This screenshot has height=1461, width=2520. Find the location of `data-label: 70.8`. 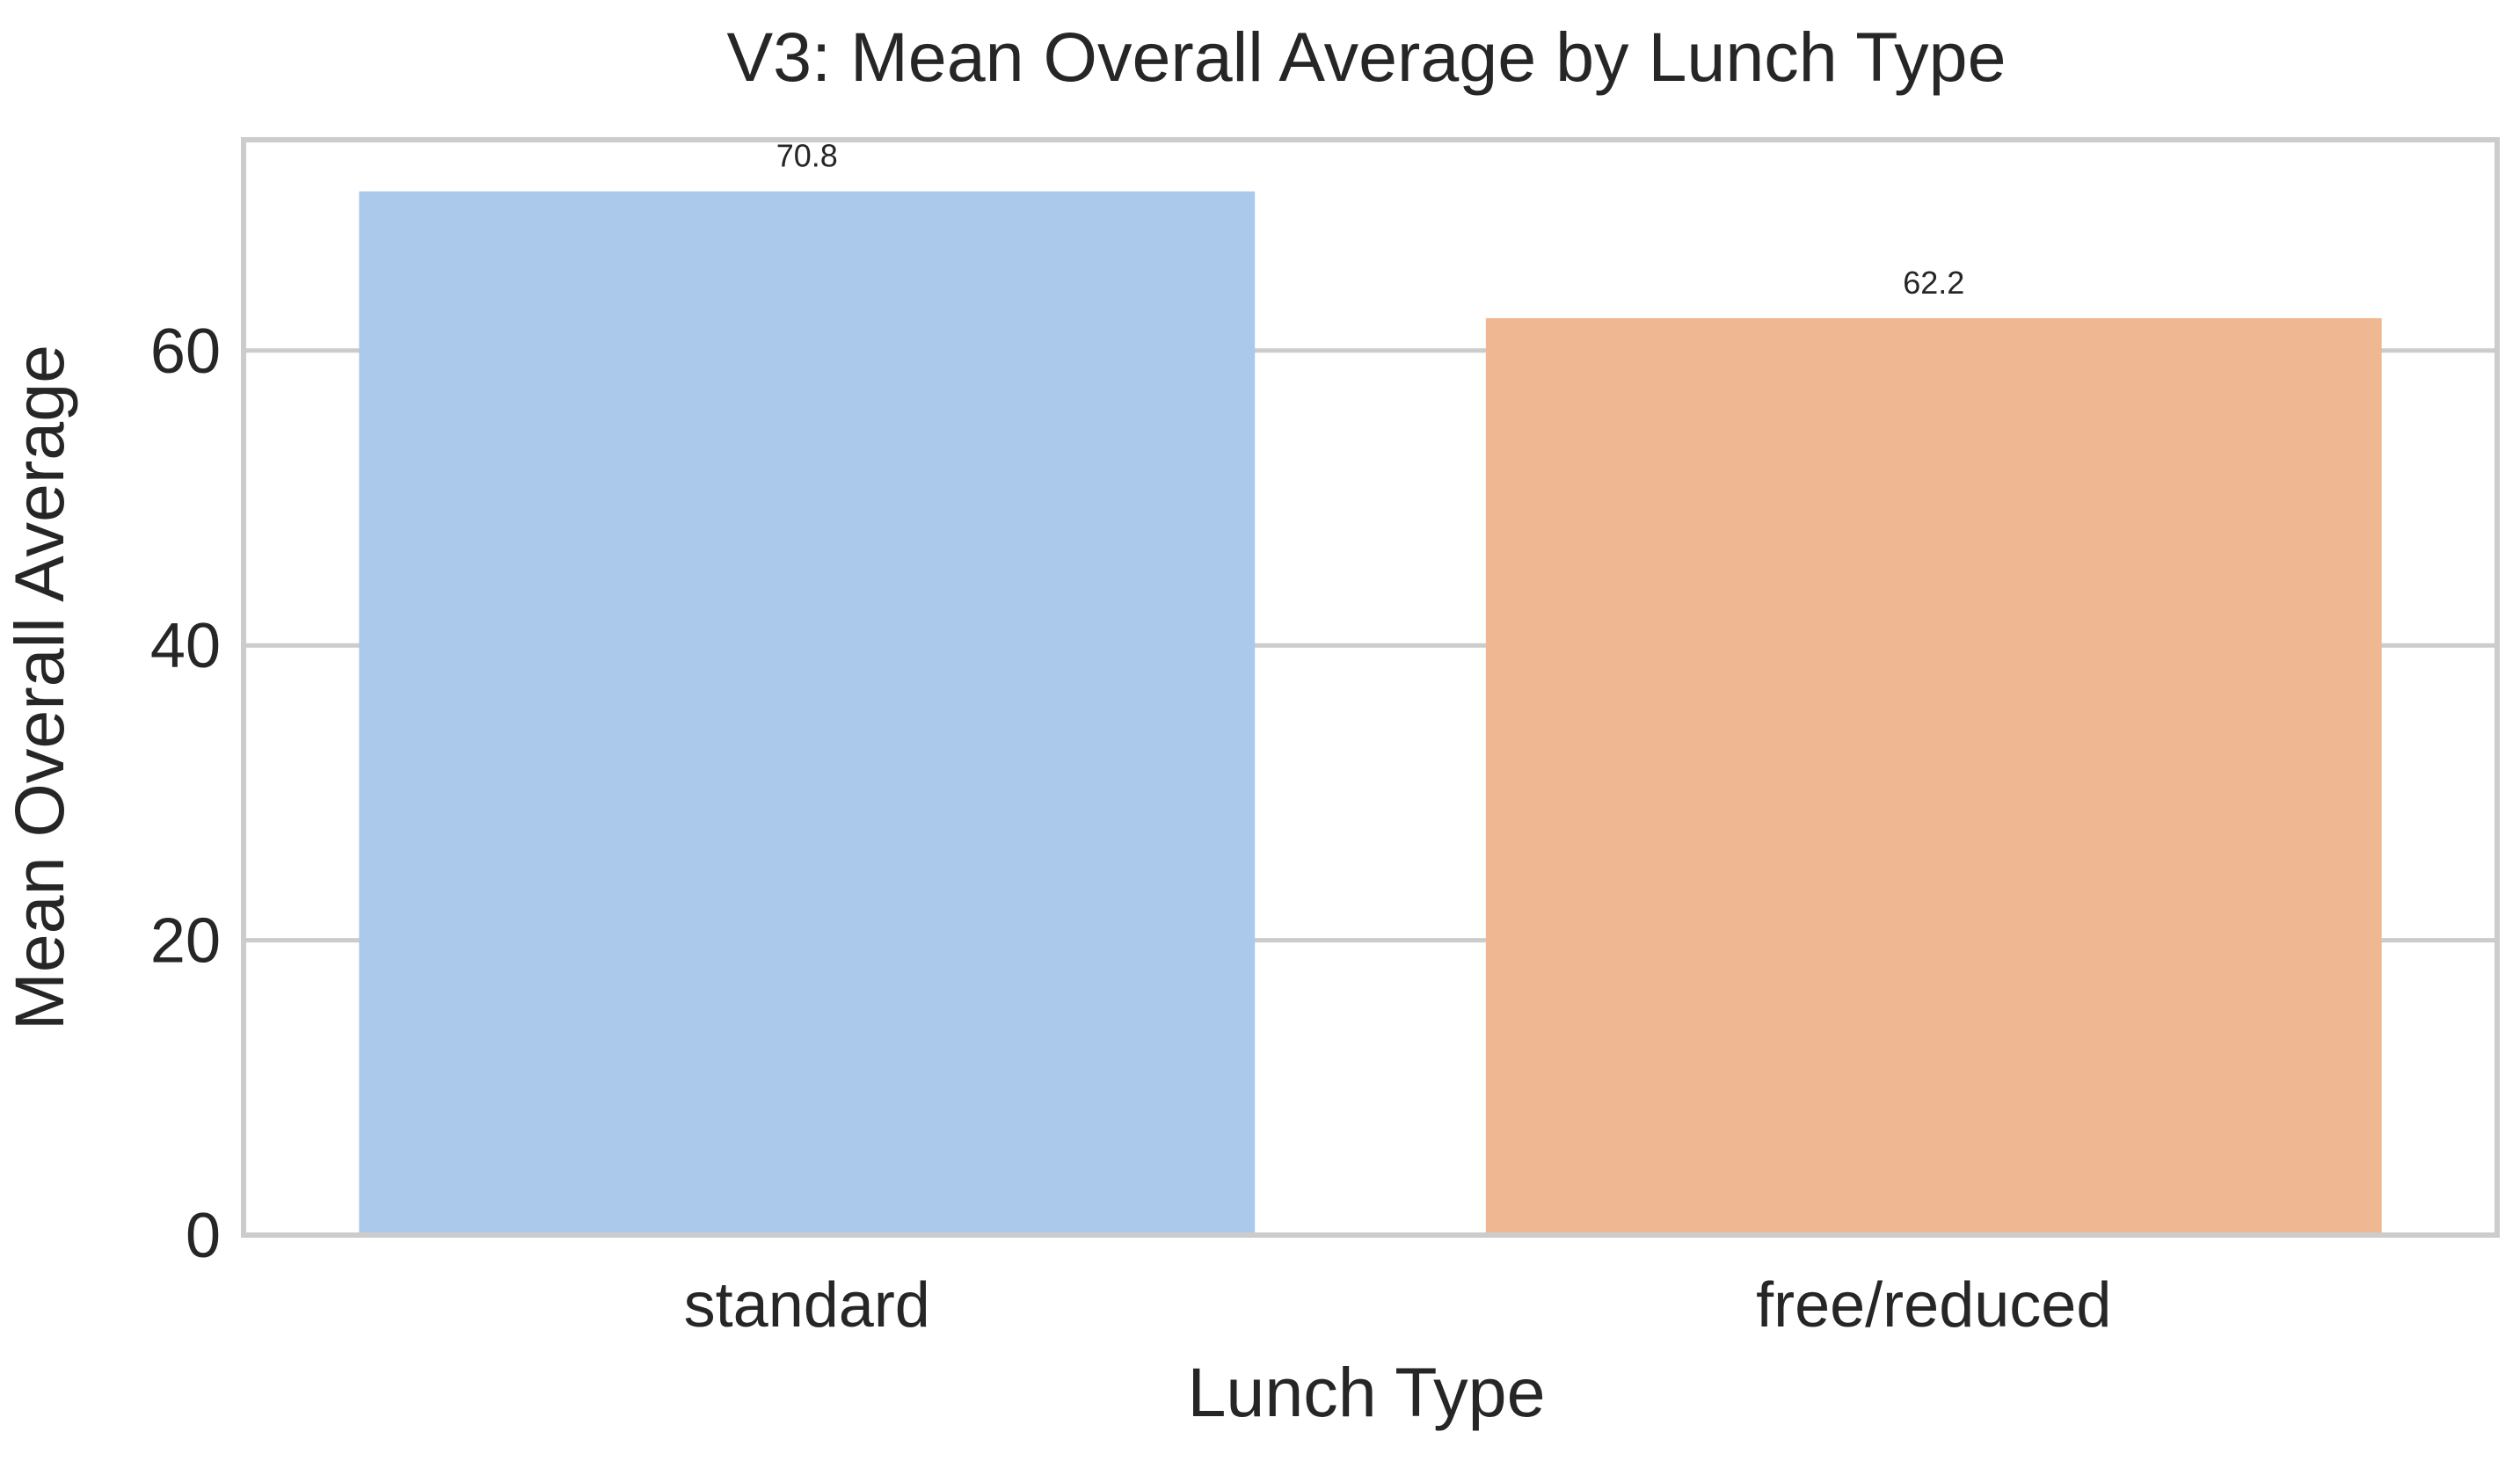

data-label: 70.8 is located at coordinates (807, 156).